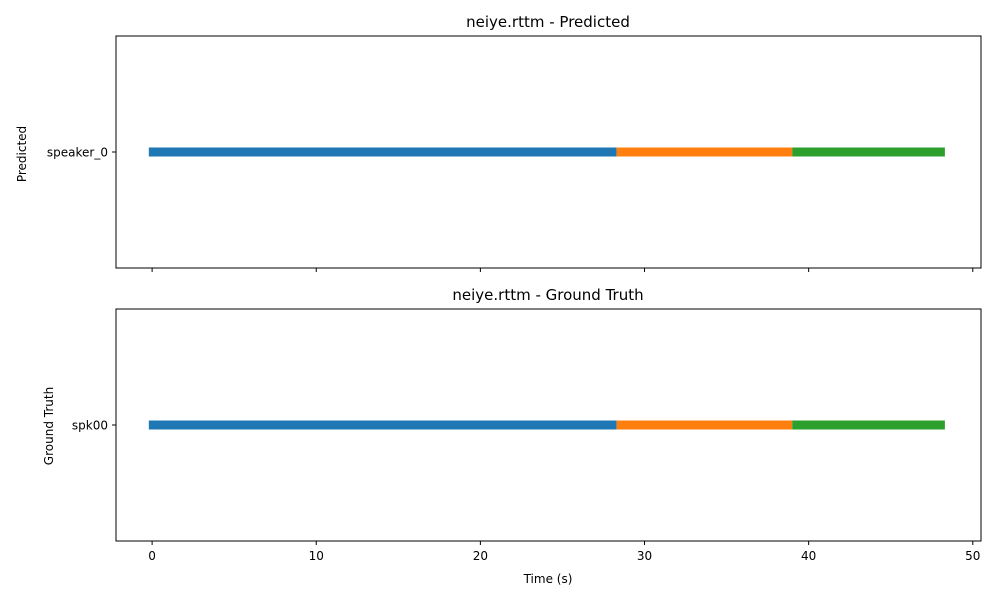 The height and width of the screenshot is (600, 1000). I want to click on predicted-row-labels: speaker_0, so click(81, 153).